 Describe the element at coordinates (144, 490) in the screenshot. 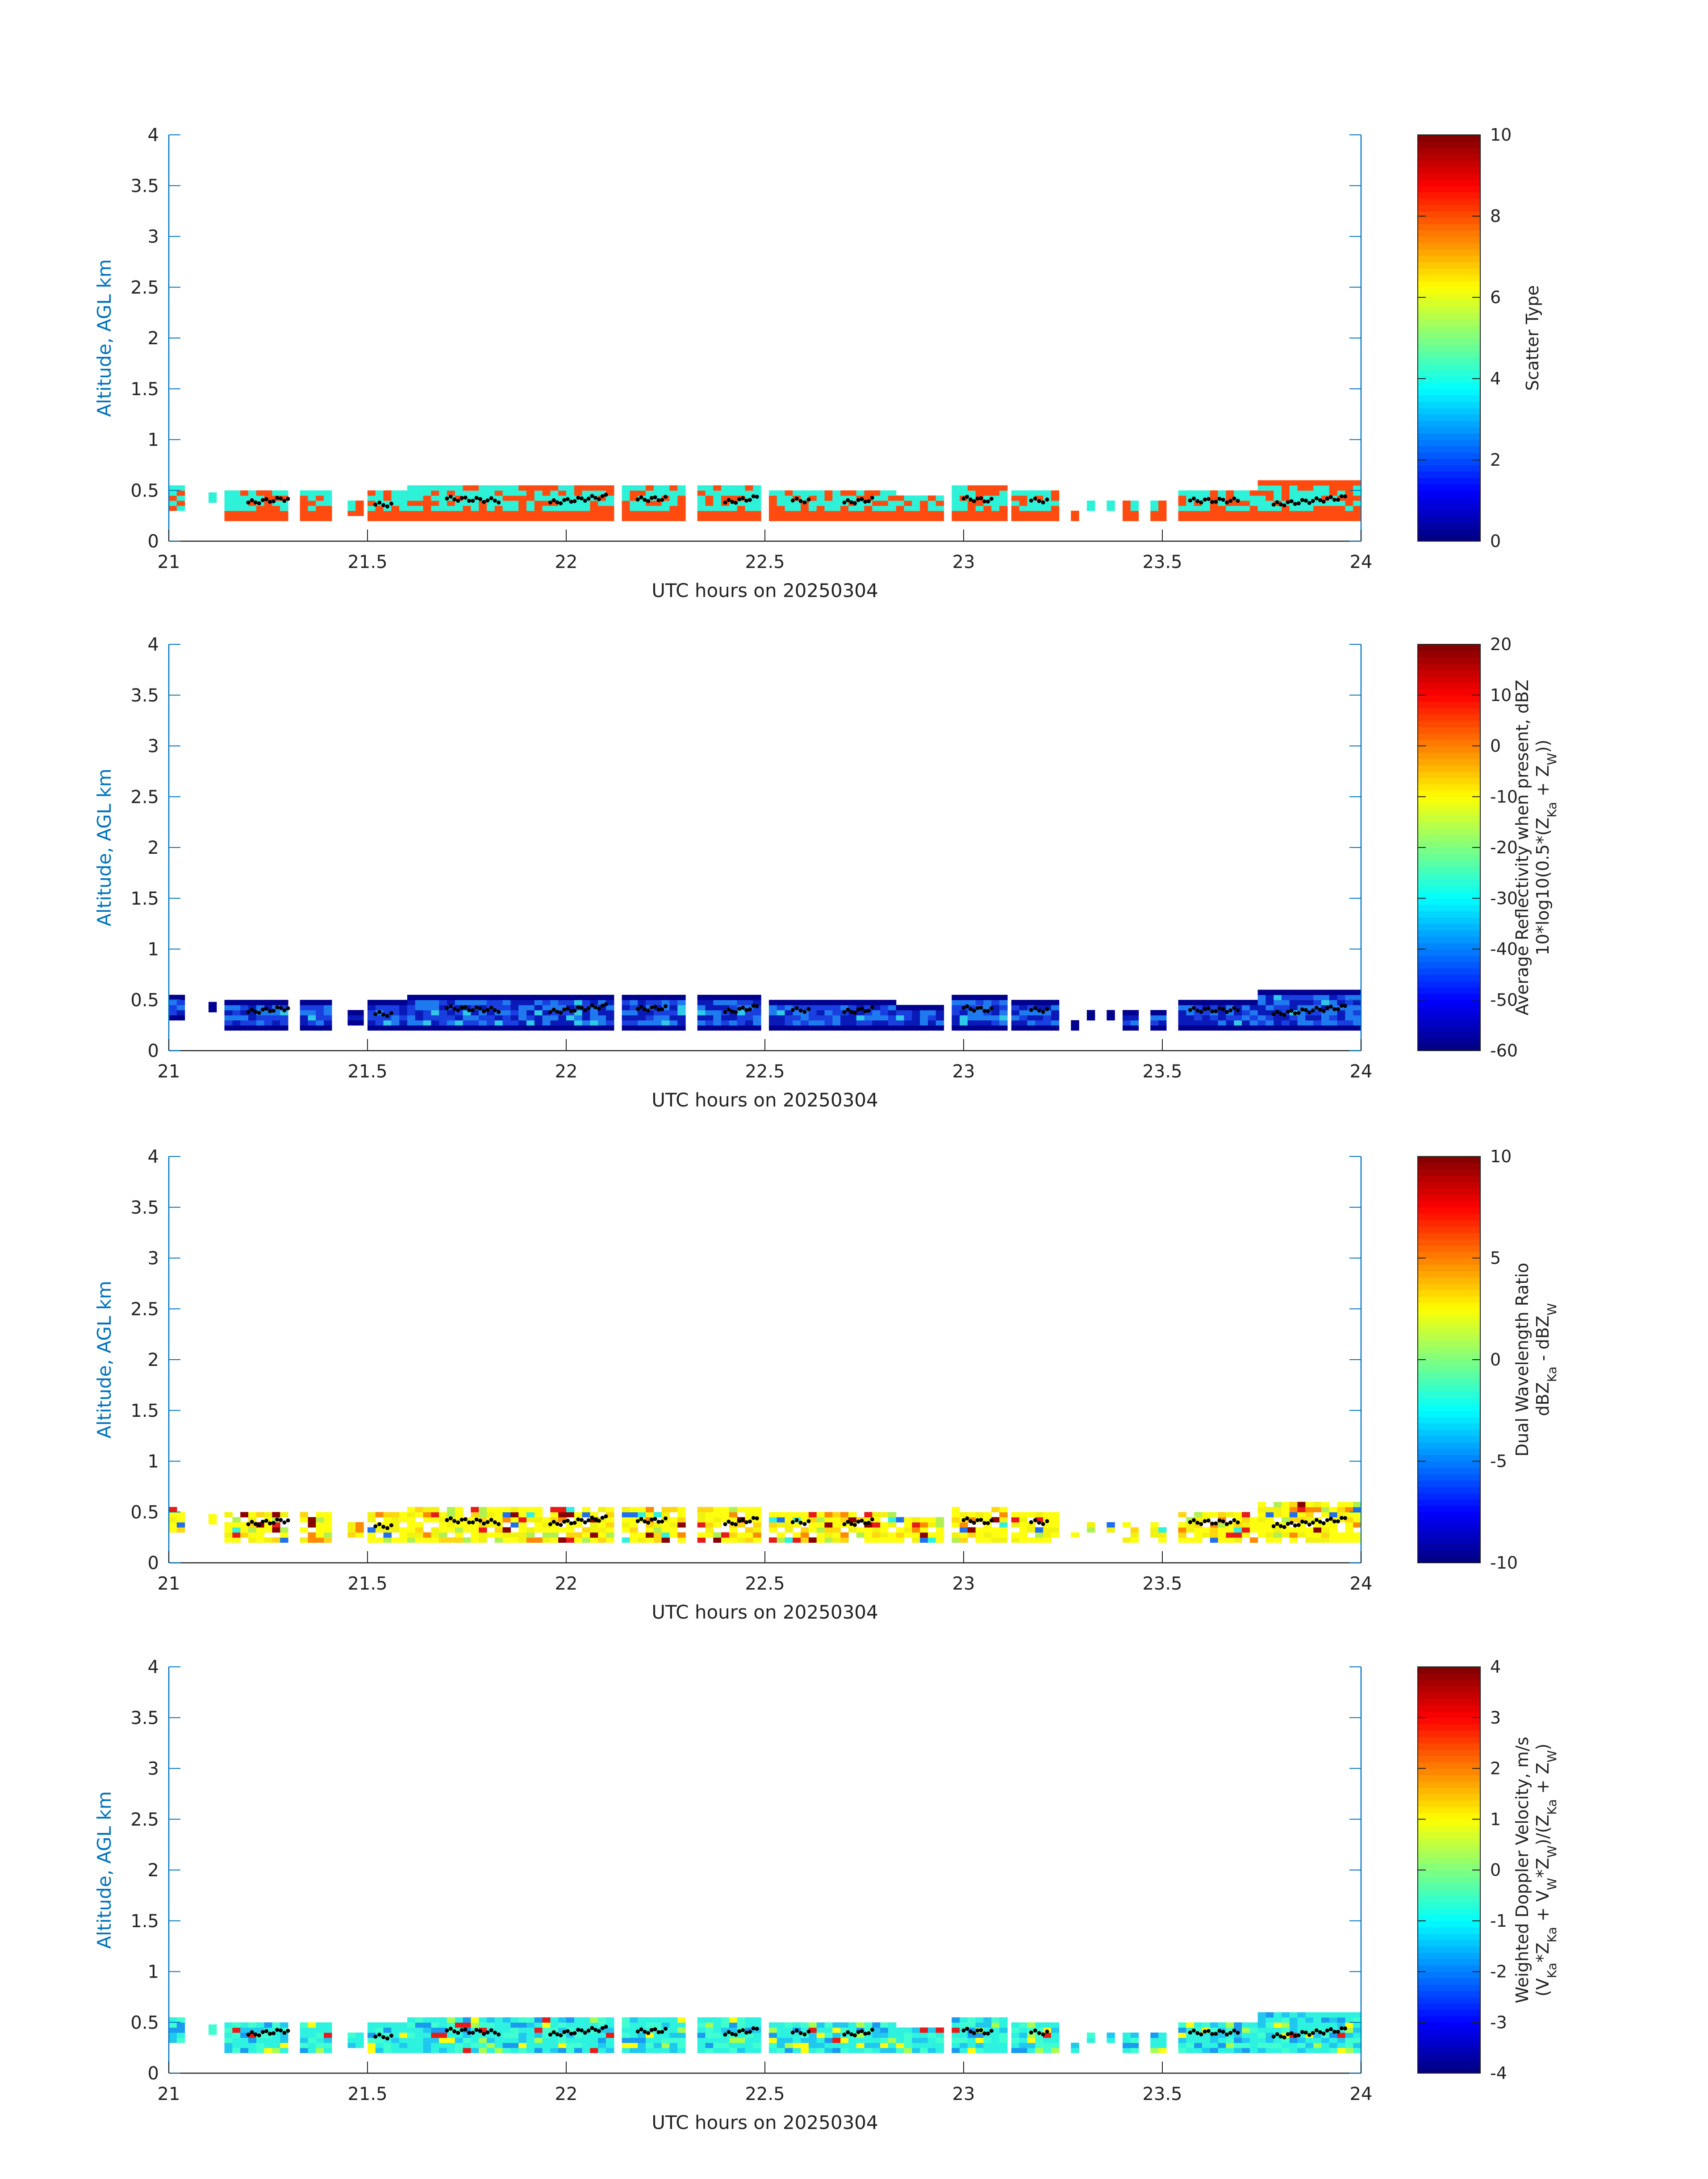

I see `y-tick-label: 0.5` at that location.